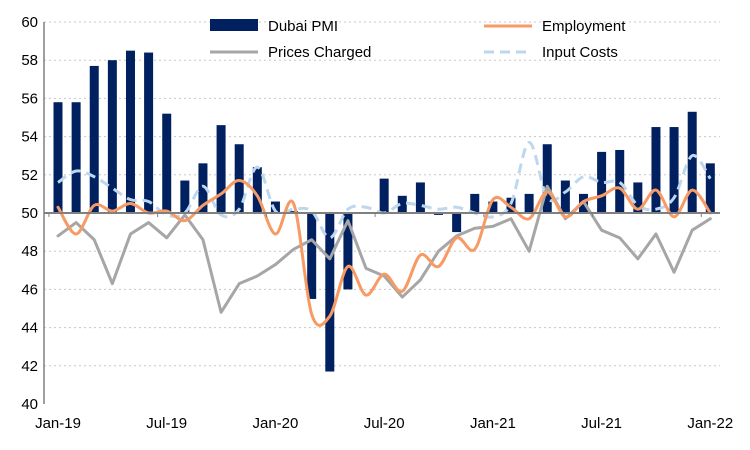  I want to click on x-tick-label: Jul-20, so click(384, 423).